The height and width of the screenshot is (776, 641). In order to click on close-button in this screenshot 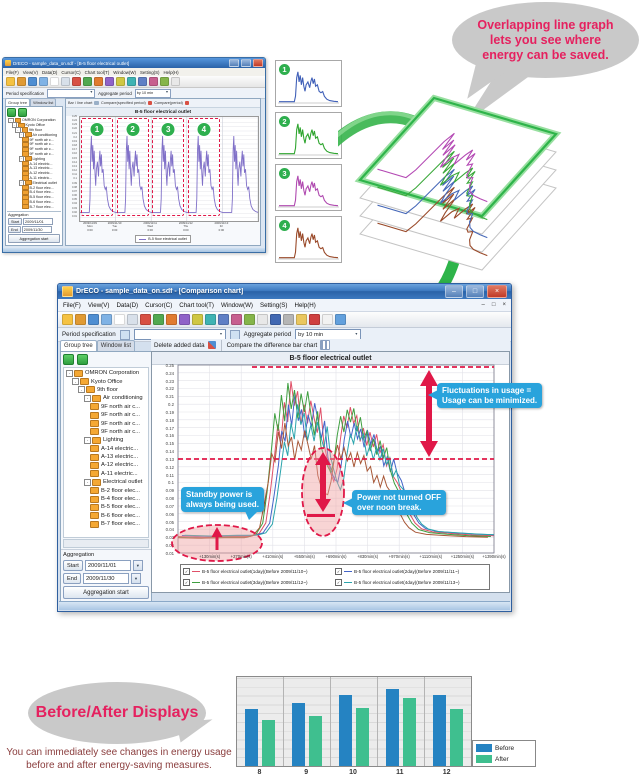, I will do `click(258, 63)`.